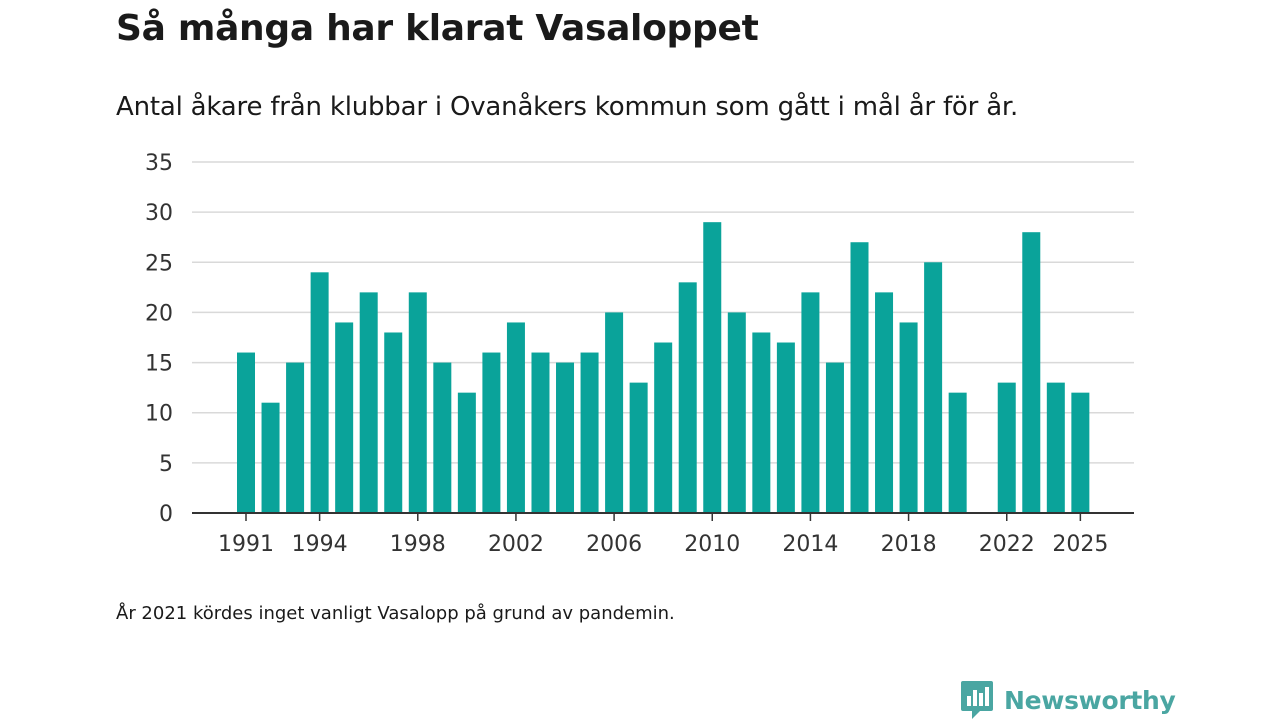 The image size is (1280, 720). I want to click on x-axis-ticks: 1991 1994 1998 2002 2006 2010 2014 2018 2022 2025, so click(663, 535).